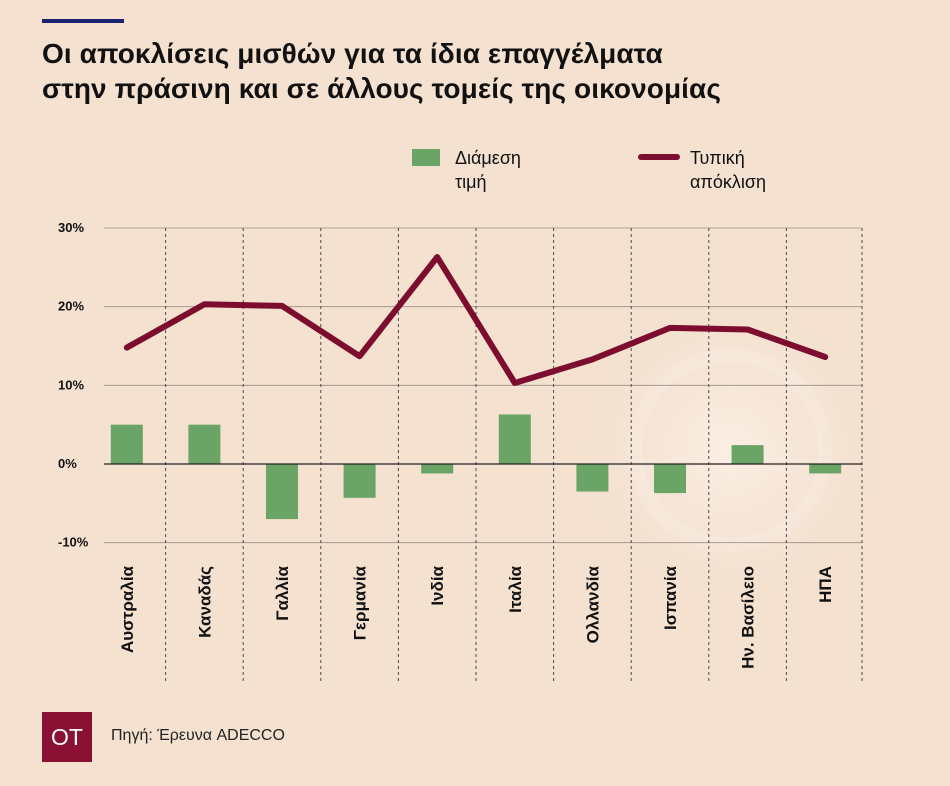 The width and height of the screenshot is (950, 786). Describe the element at coordinates (204, 602) in the screenshot. I see `category-label-1: Καναδάς` at that location.